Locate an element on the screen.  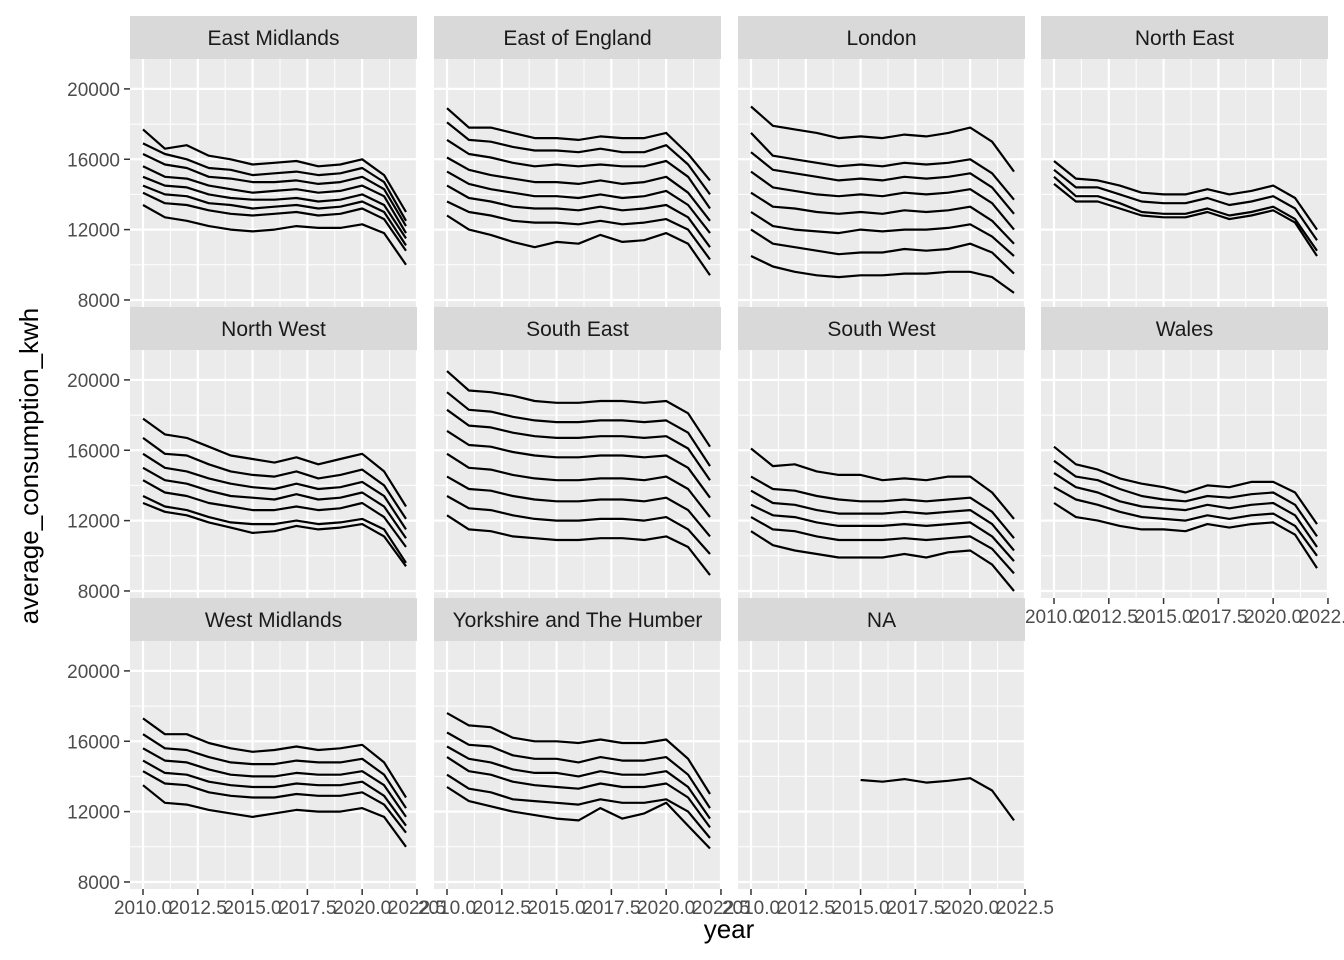
facet-strip-label: East of England is located at coordinates (577, 38).